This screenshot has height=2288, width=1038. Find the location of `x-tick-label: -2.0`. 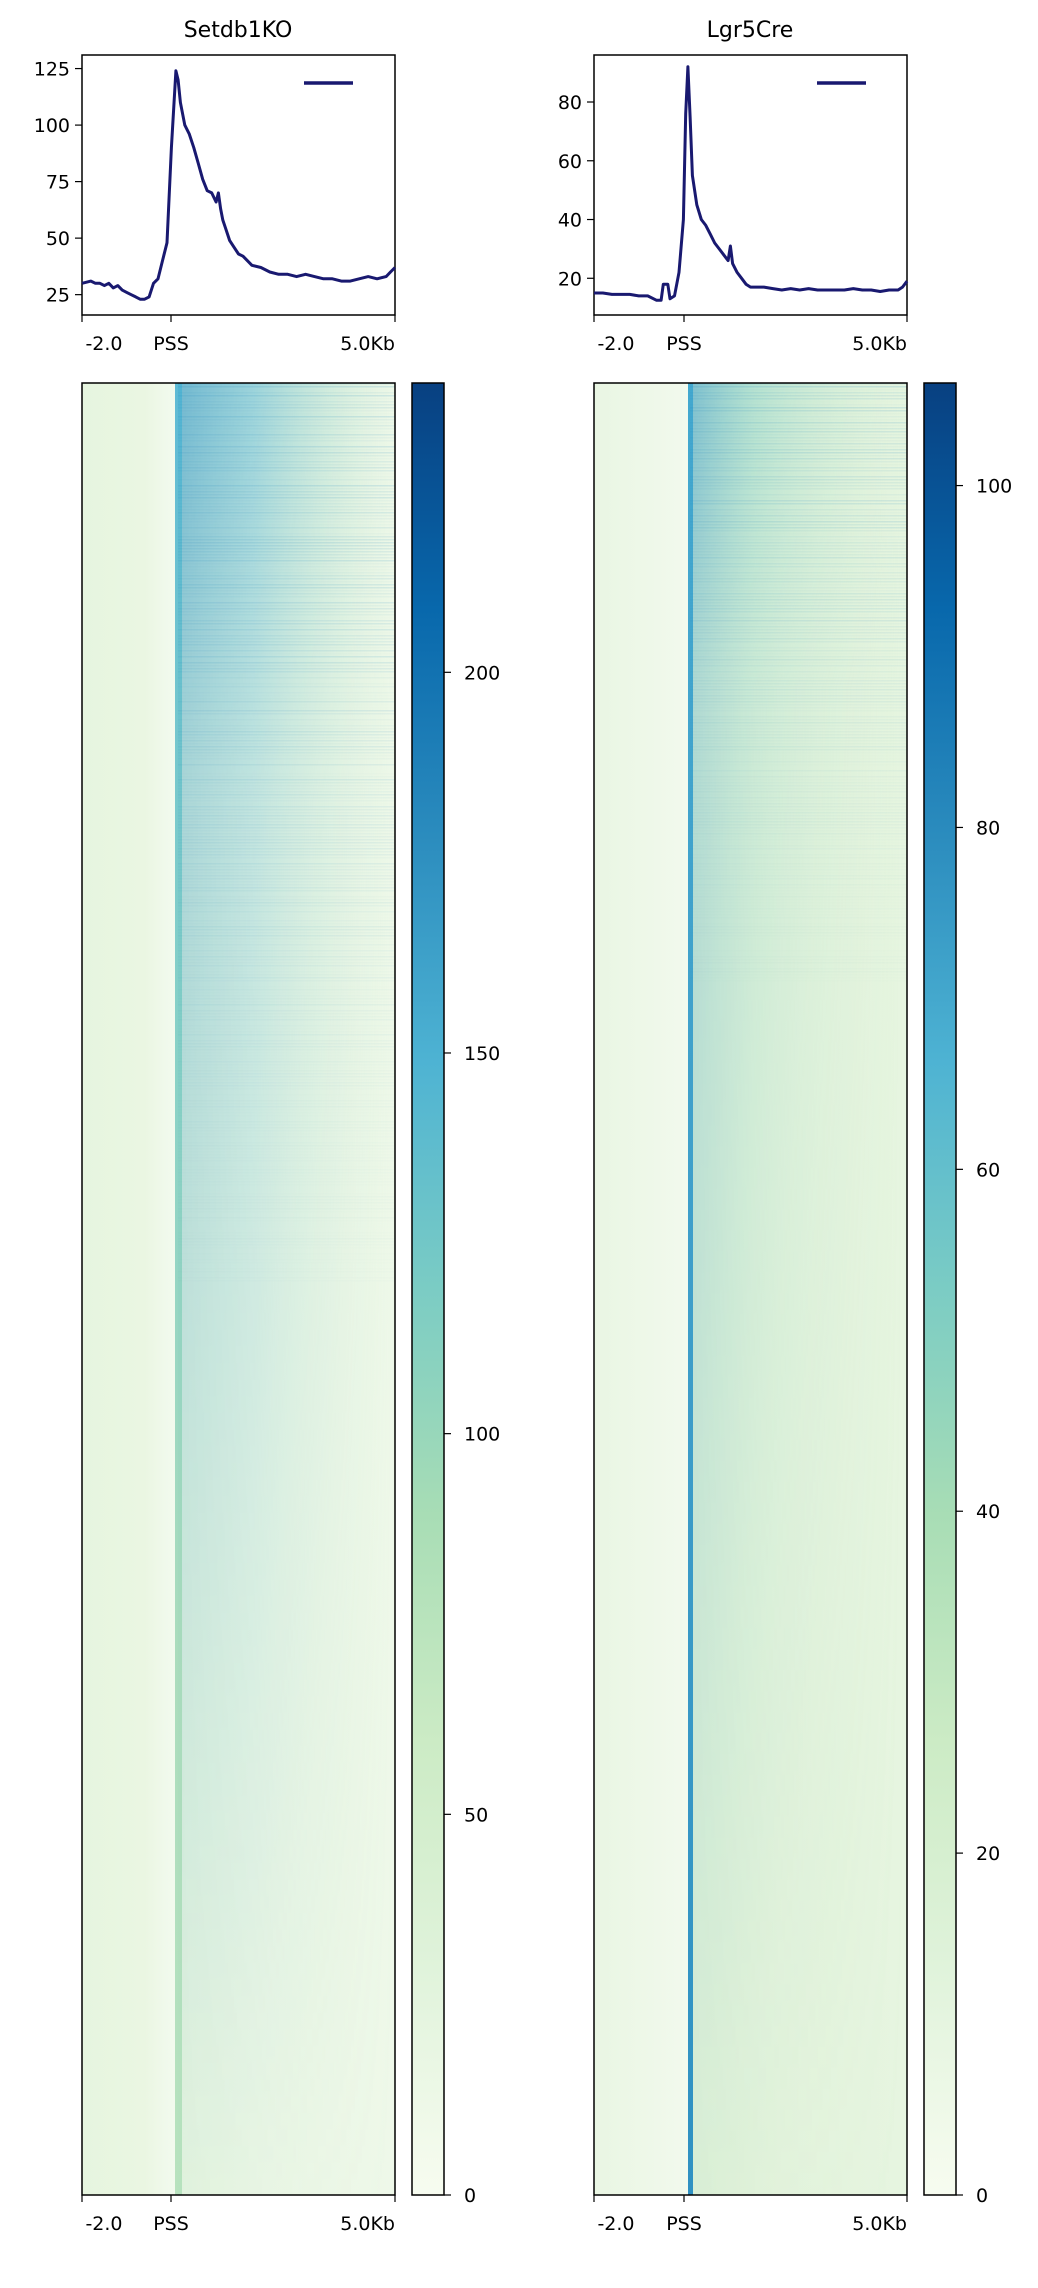

x-tick-label: -2.0 is located at coordinates (103, 2224).